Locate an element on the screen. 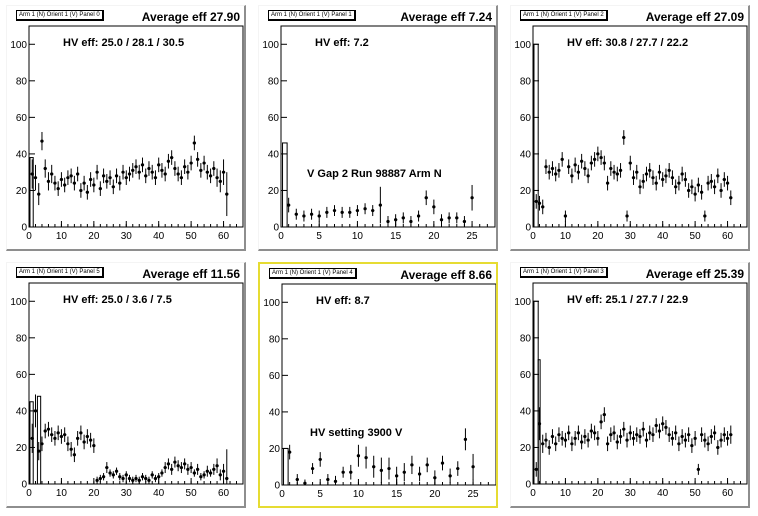 Image resolution: width=758 pixels, height=516 pixels. y-tick-label: 0 is located at coordinates (528, 228).